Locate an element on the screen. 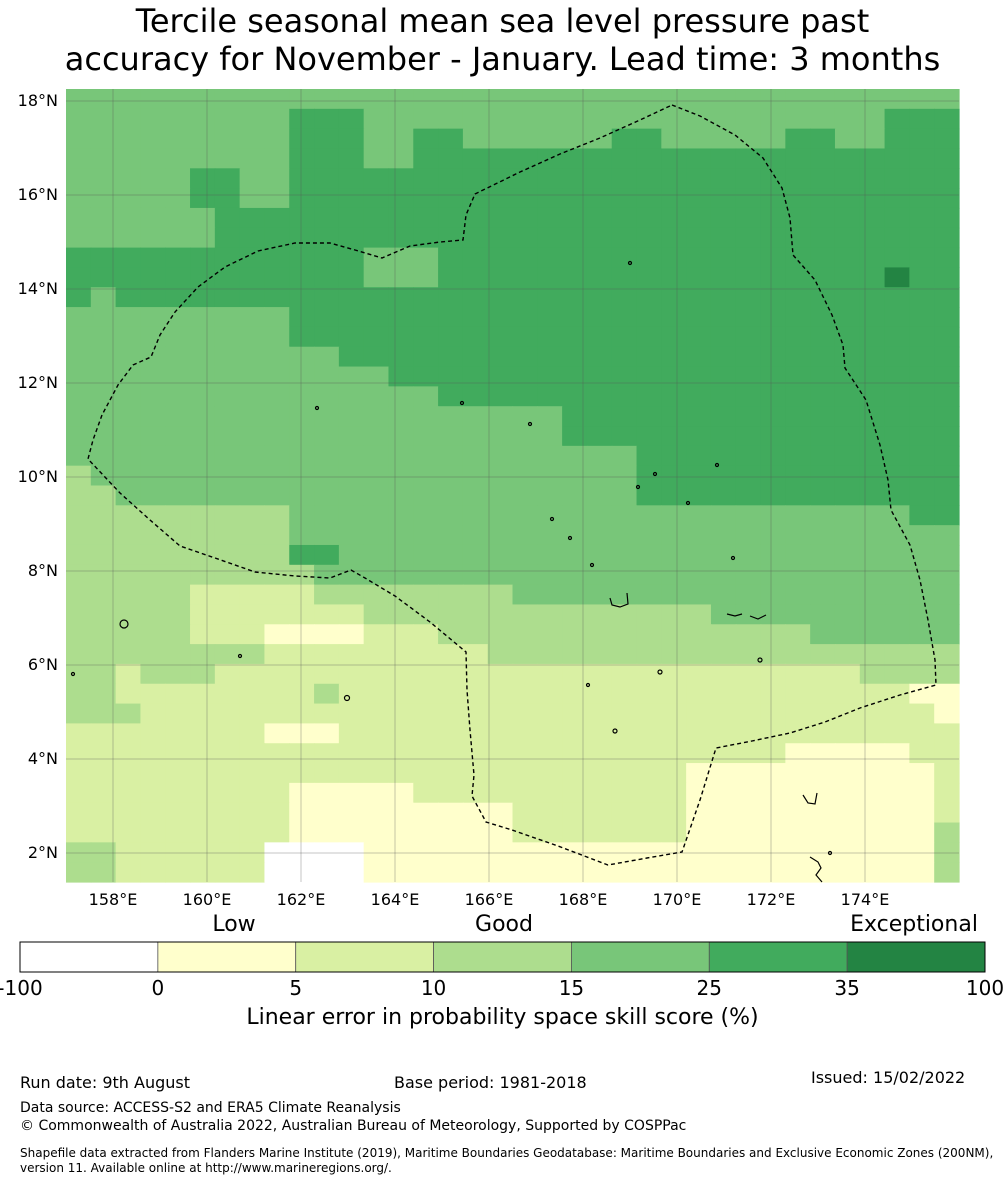 Image resolution: width=1005 pixels, height=1185 pixels. base-period: Base period: 1981-2018 is located at coordinates (490, 1082).